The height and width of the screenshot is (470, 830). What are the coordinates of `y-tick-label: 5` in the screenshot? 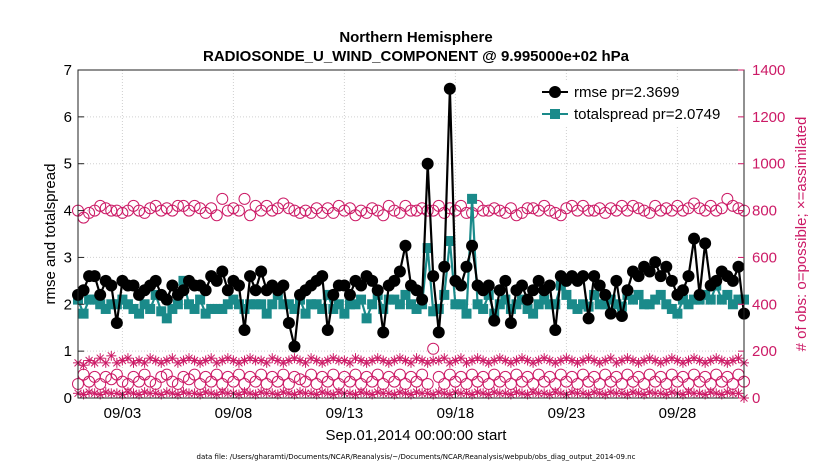 It's located at (68, 164).